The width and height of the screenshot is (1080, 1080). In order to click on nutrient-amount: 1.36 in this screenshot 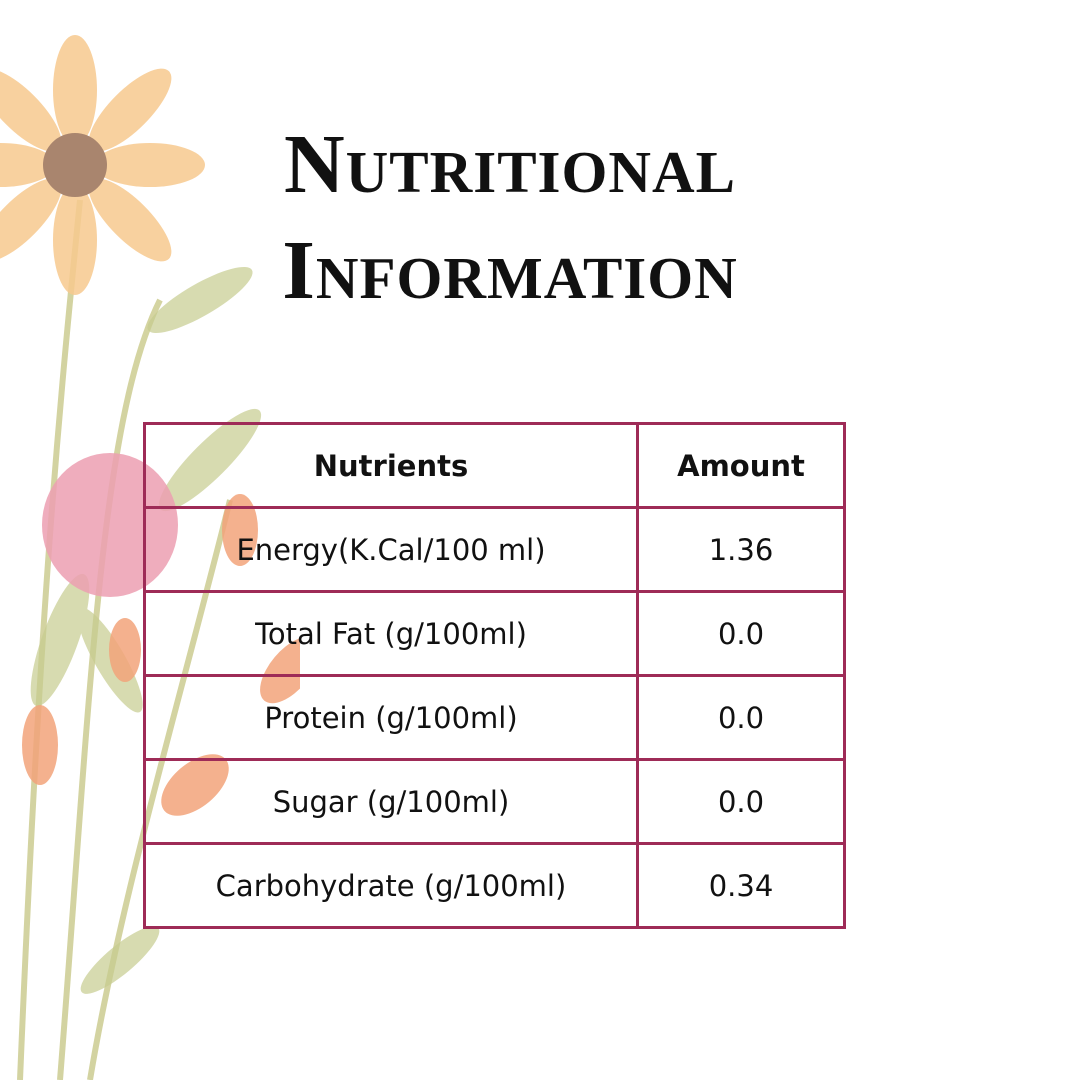, I will do `click(741, 549)`.